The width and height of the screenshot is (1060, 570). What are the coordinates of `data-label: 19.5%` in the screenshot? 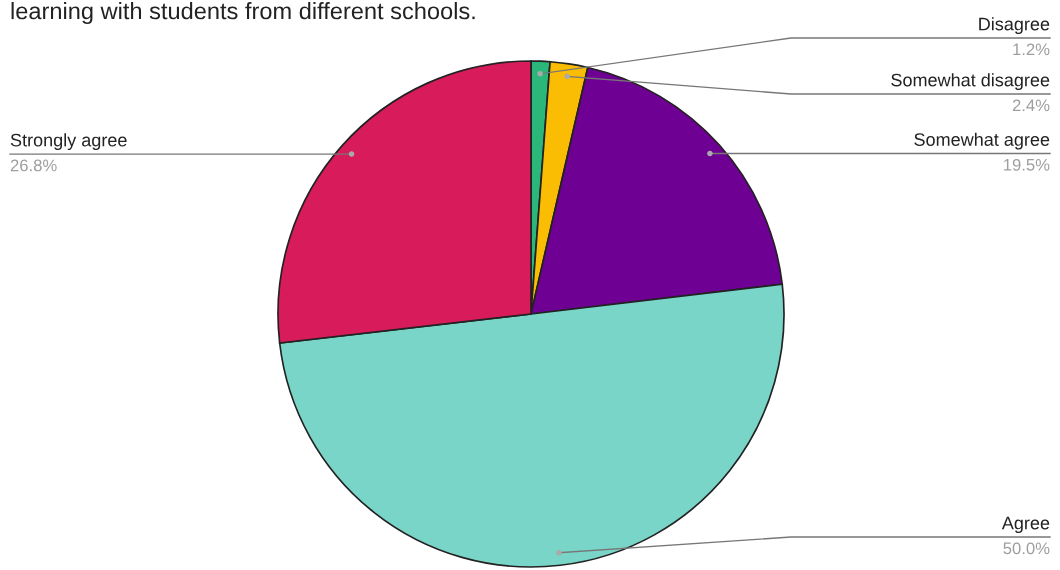 It's located at (1027, 164).